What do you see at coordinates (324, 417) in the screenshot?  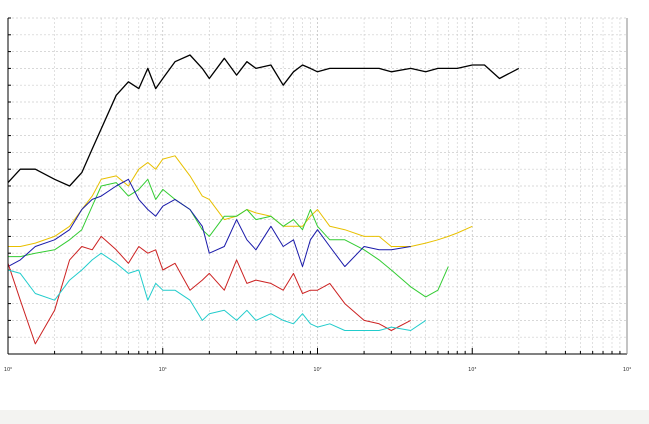 I see `status-strip` at bounding box center [324, 417].